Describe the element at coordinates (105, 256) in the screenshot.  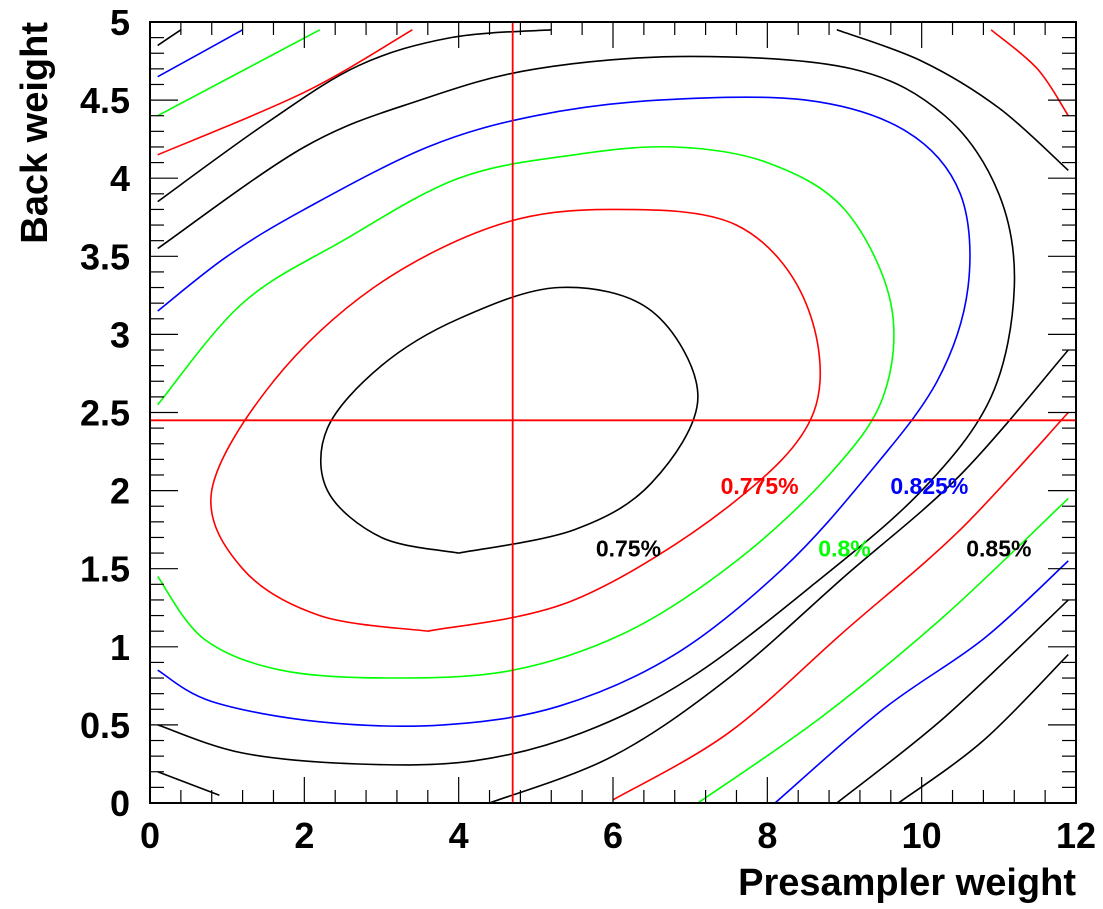
I see `y-tick-label: 3.5` at that location.